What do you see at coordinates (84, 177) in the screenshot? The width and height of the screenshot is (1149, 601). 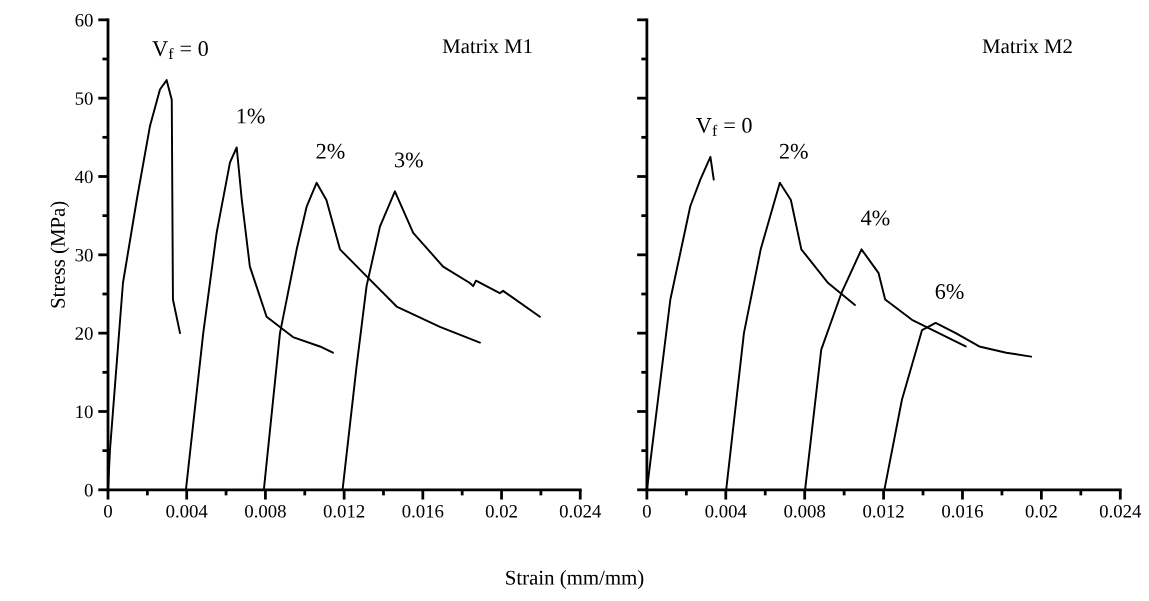 I see `y-tick-label: 40` at bounding box center [84, 177].